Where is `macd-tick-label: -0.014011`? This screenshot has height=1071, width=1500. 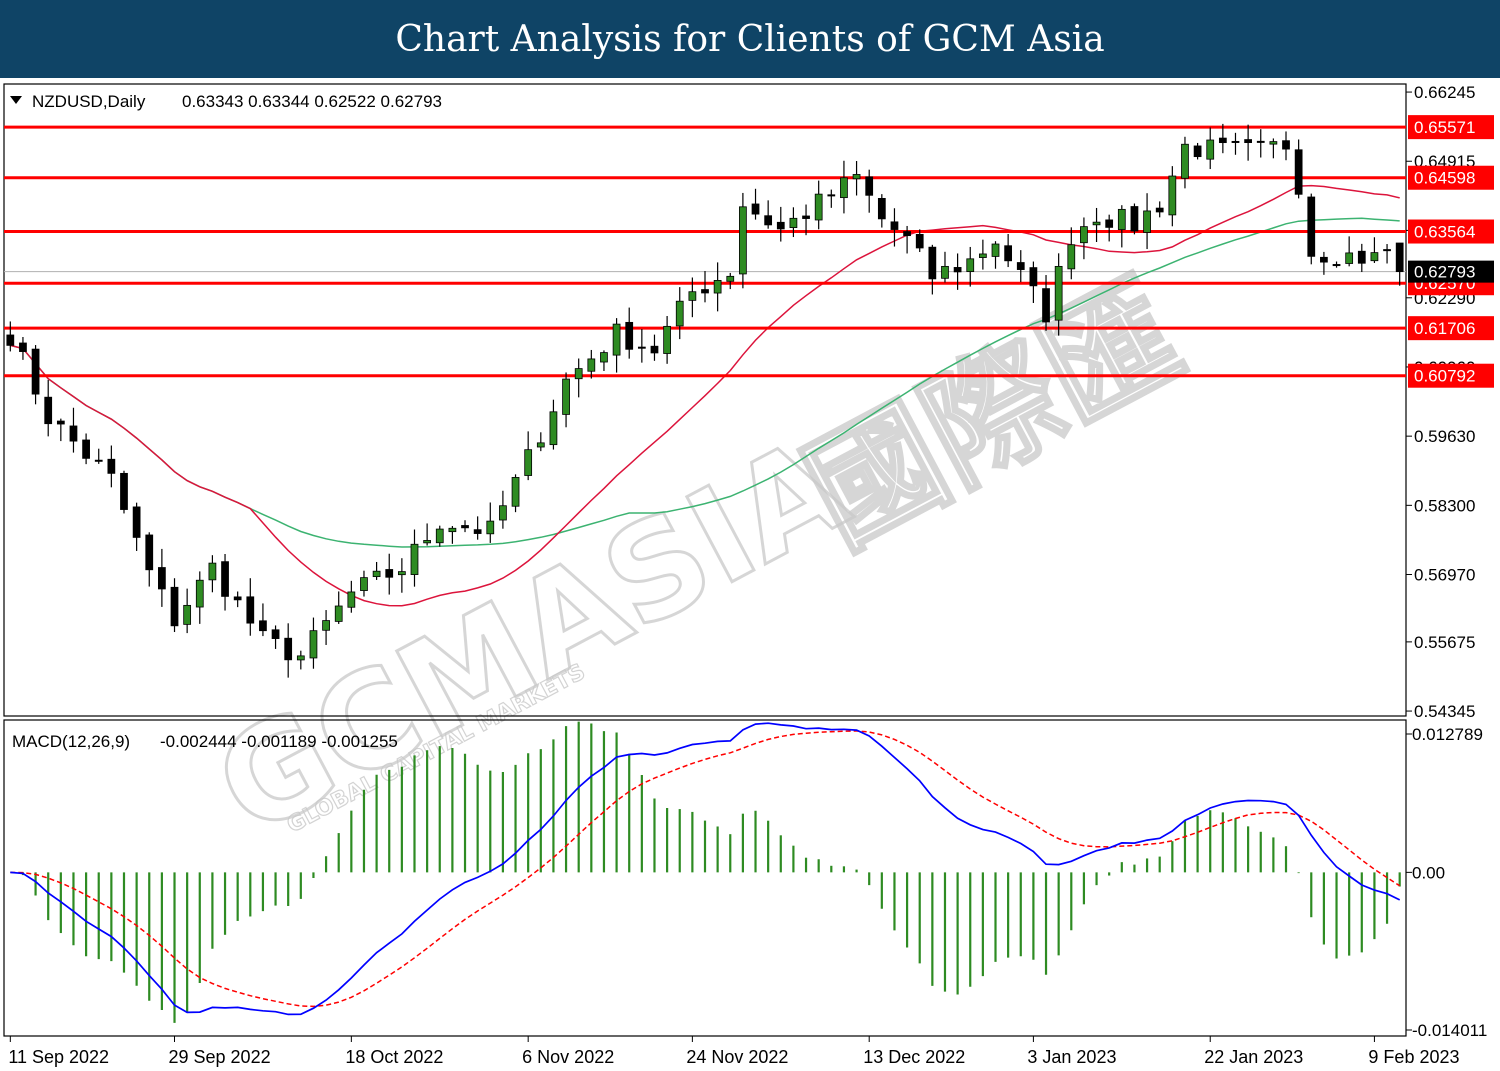
macd-tick-label: -0.014011 is located at coordinates (1449, 1030).